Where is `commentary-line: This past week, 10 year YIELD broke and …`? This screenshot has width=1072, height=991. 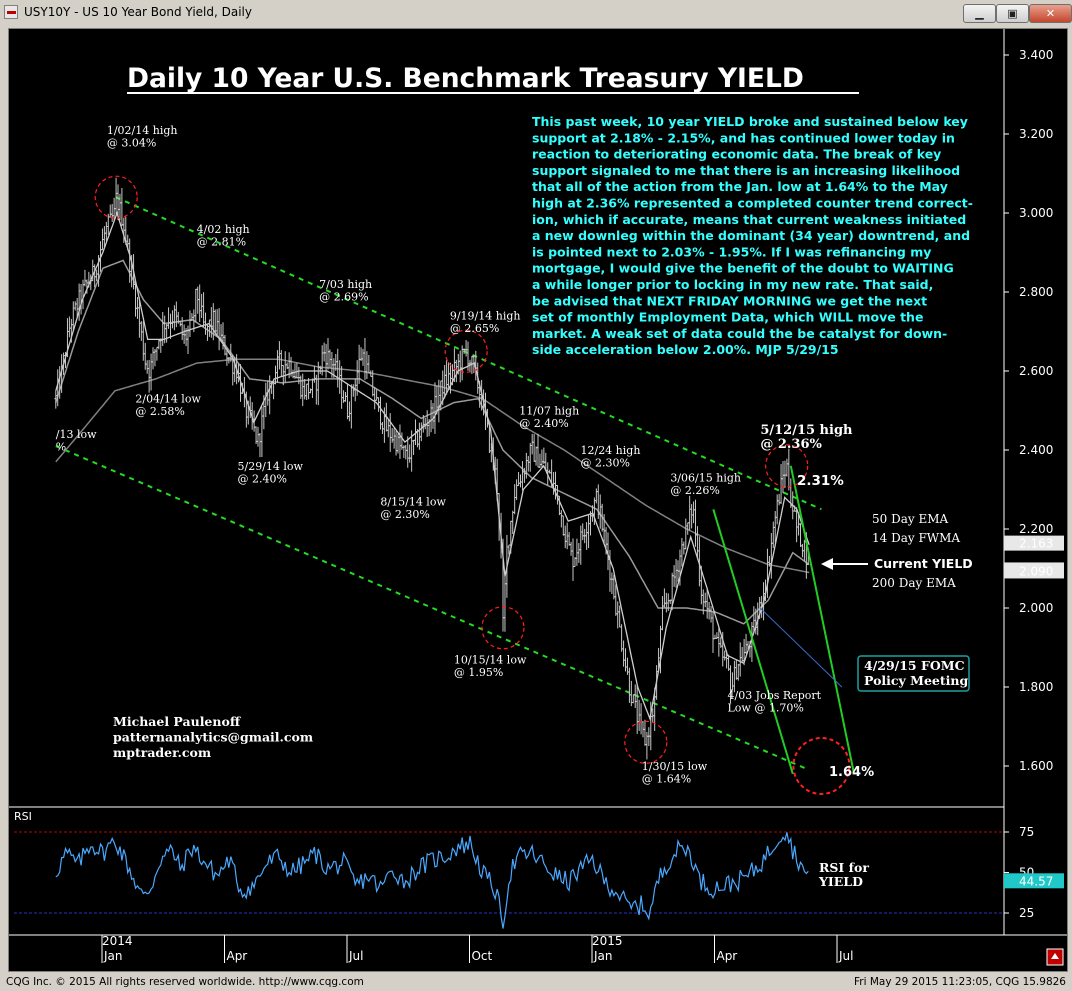
commentary-line: This past week, 10 year YIELD broke and … is located at coordinates (750, 121).